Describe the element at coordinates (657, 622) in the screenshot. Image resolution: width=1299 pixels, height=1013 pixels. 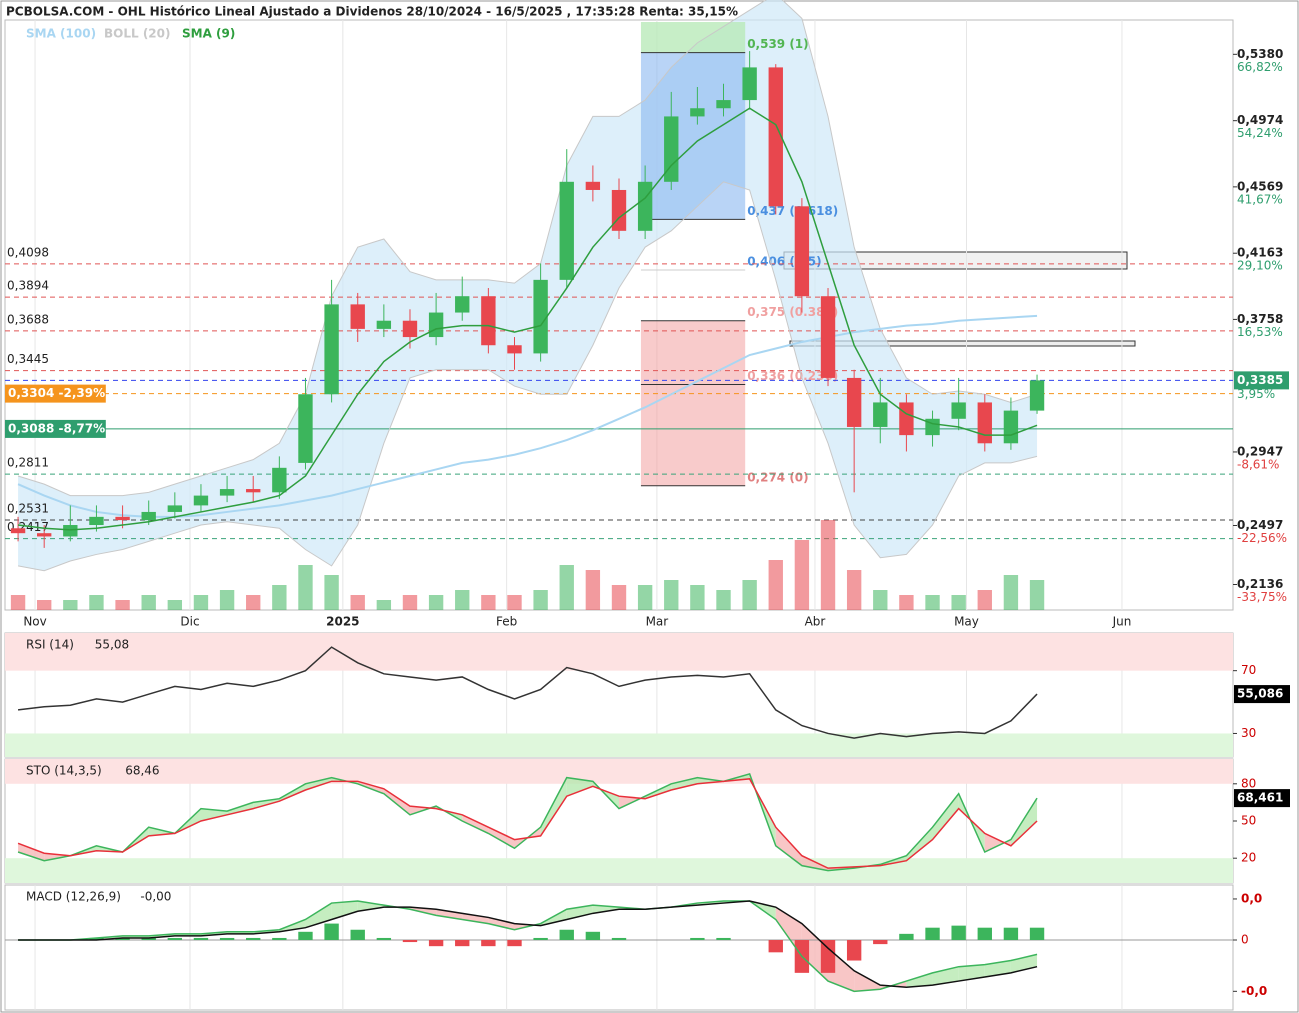
I see `x-tick-label: Mar` at that location.